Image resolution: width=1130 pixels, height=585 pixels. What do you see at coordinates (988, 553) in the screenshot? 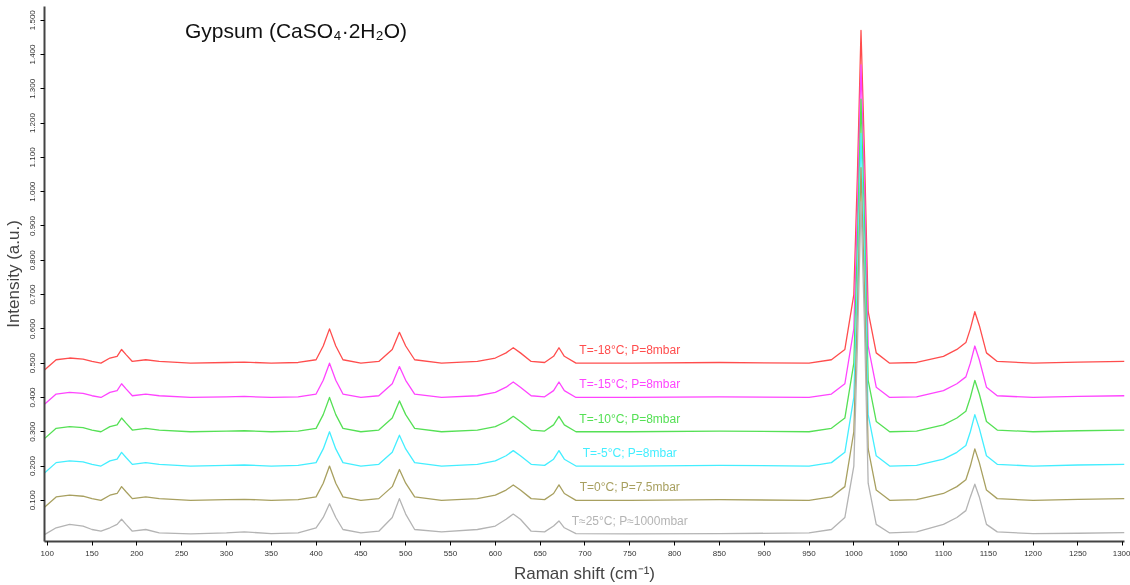
I see `x-tick-label: 1150` at bounding box center [988, 553].